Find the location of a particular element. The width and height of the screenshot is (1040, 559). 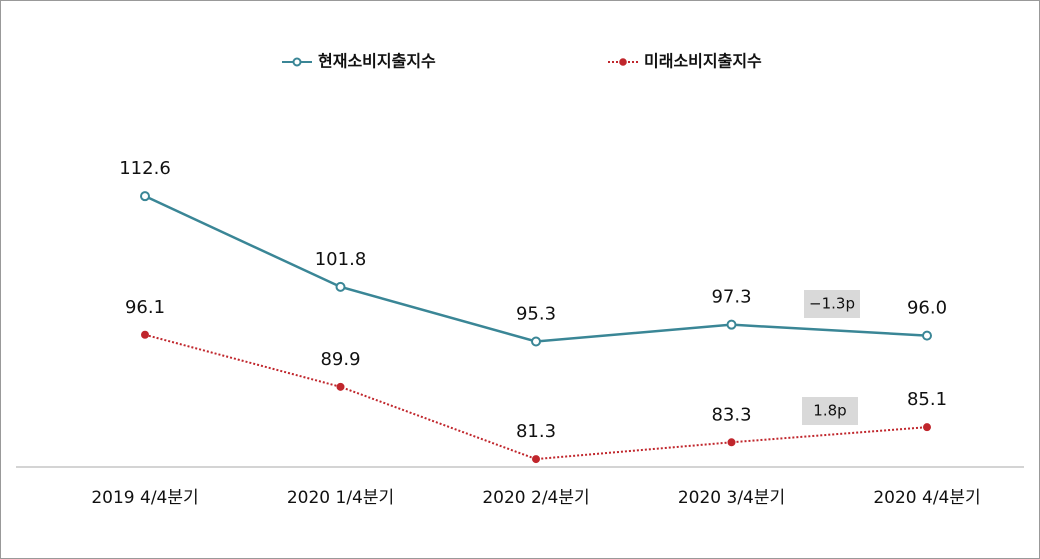

data-label: 101.8 is located at coordinates (341, 259).